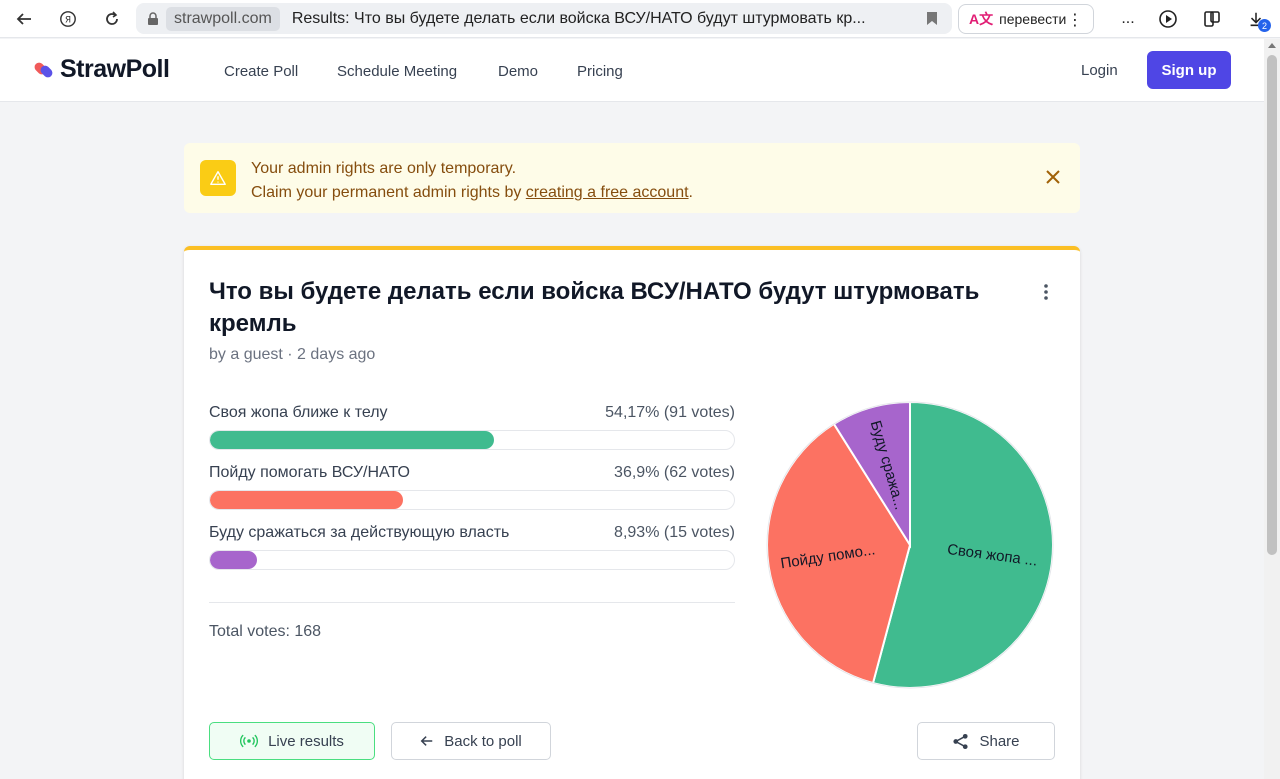 The width and height of the screenshot is (1280, 779). What do you see at coordinates (426, 741) in the screenshot?
I see `arrow-left-icon` at bounding box center [426, 741].